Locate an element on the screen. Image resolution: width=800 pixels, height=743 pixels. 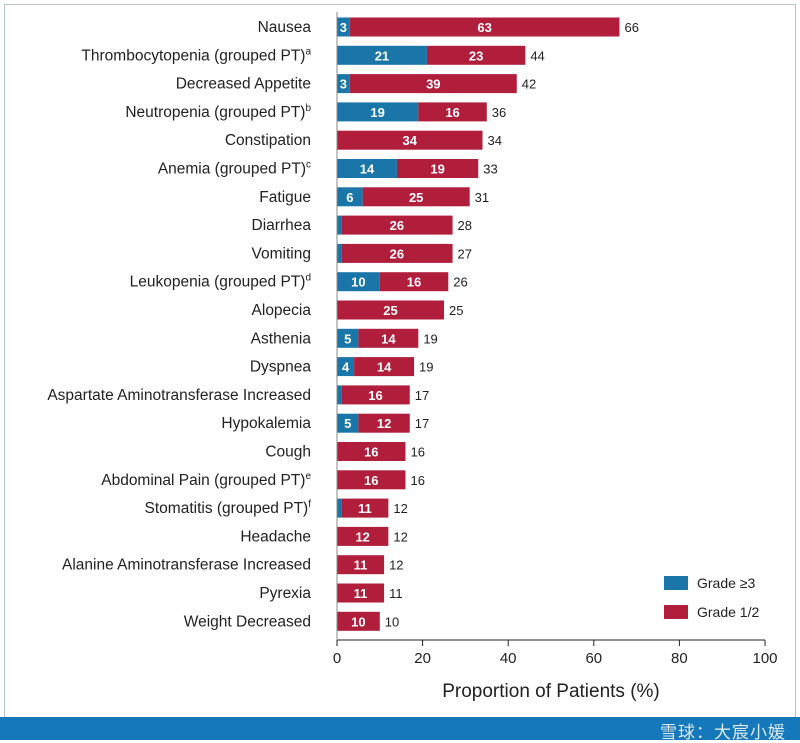
bar-total-label: 44 is located at coordinates (537, 55).